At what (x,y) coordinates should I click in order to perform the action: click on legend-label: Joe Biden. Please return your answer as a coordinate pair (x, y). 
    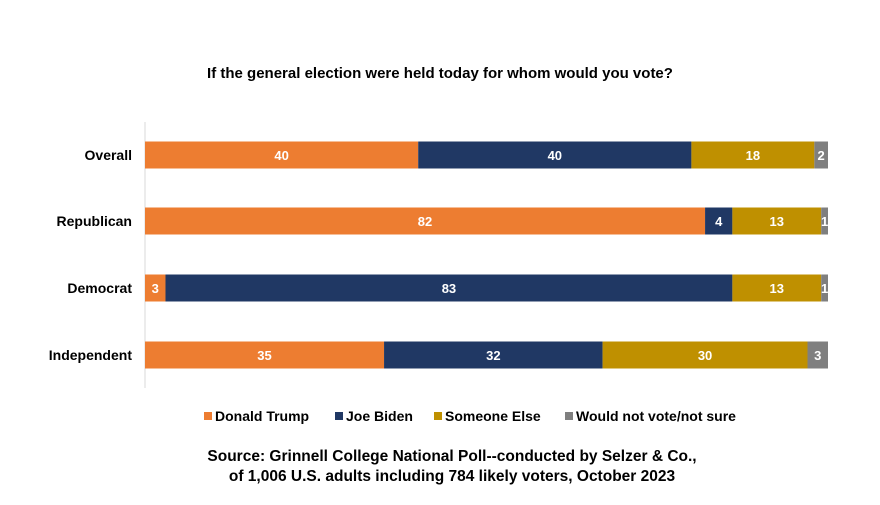
    Looking at the image, I should click on (379, 416).